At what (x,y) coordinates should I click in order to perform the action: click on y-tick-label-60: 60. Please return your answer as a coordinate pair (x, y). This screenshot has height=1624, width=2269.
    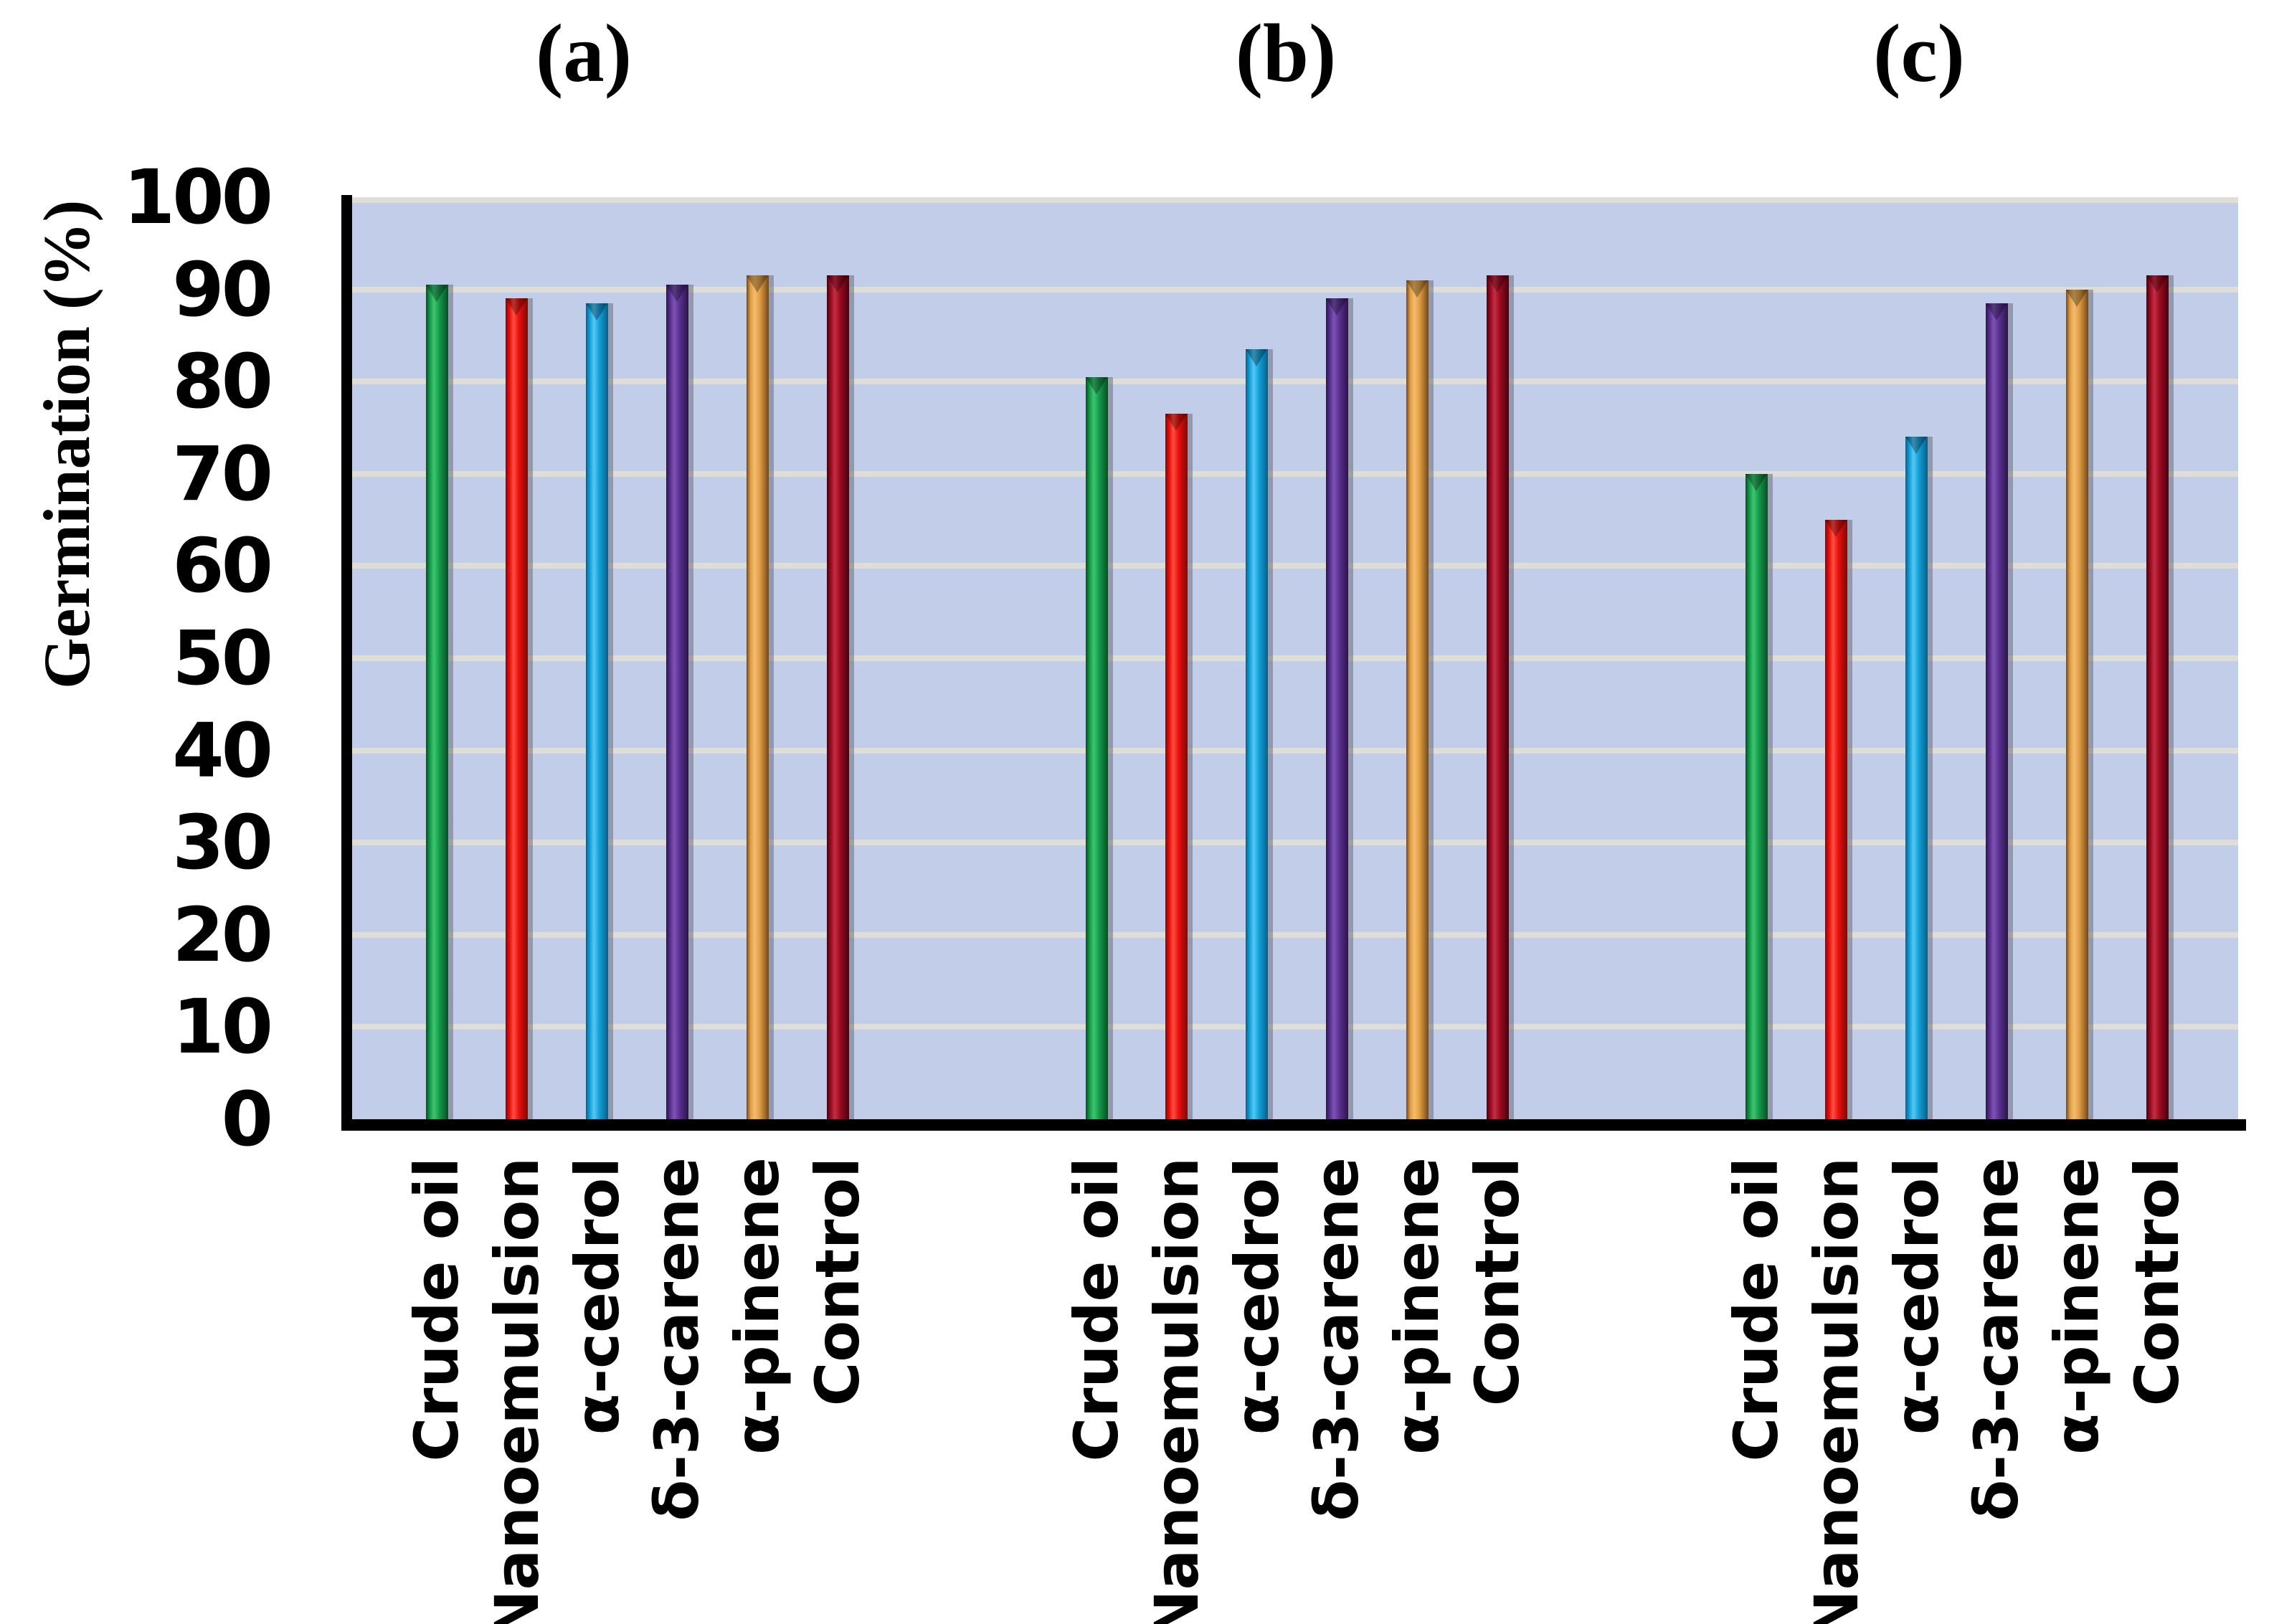
    Looking at the image, I should click on (222, 566).